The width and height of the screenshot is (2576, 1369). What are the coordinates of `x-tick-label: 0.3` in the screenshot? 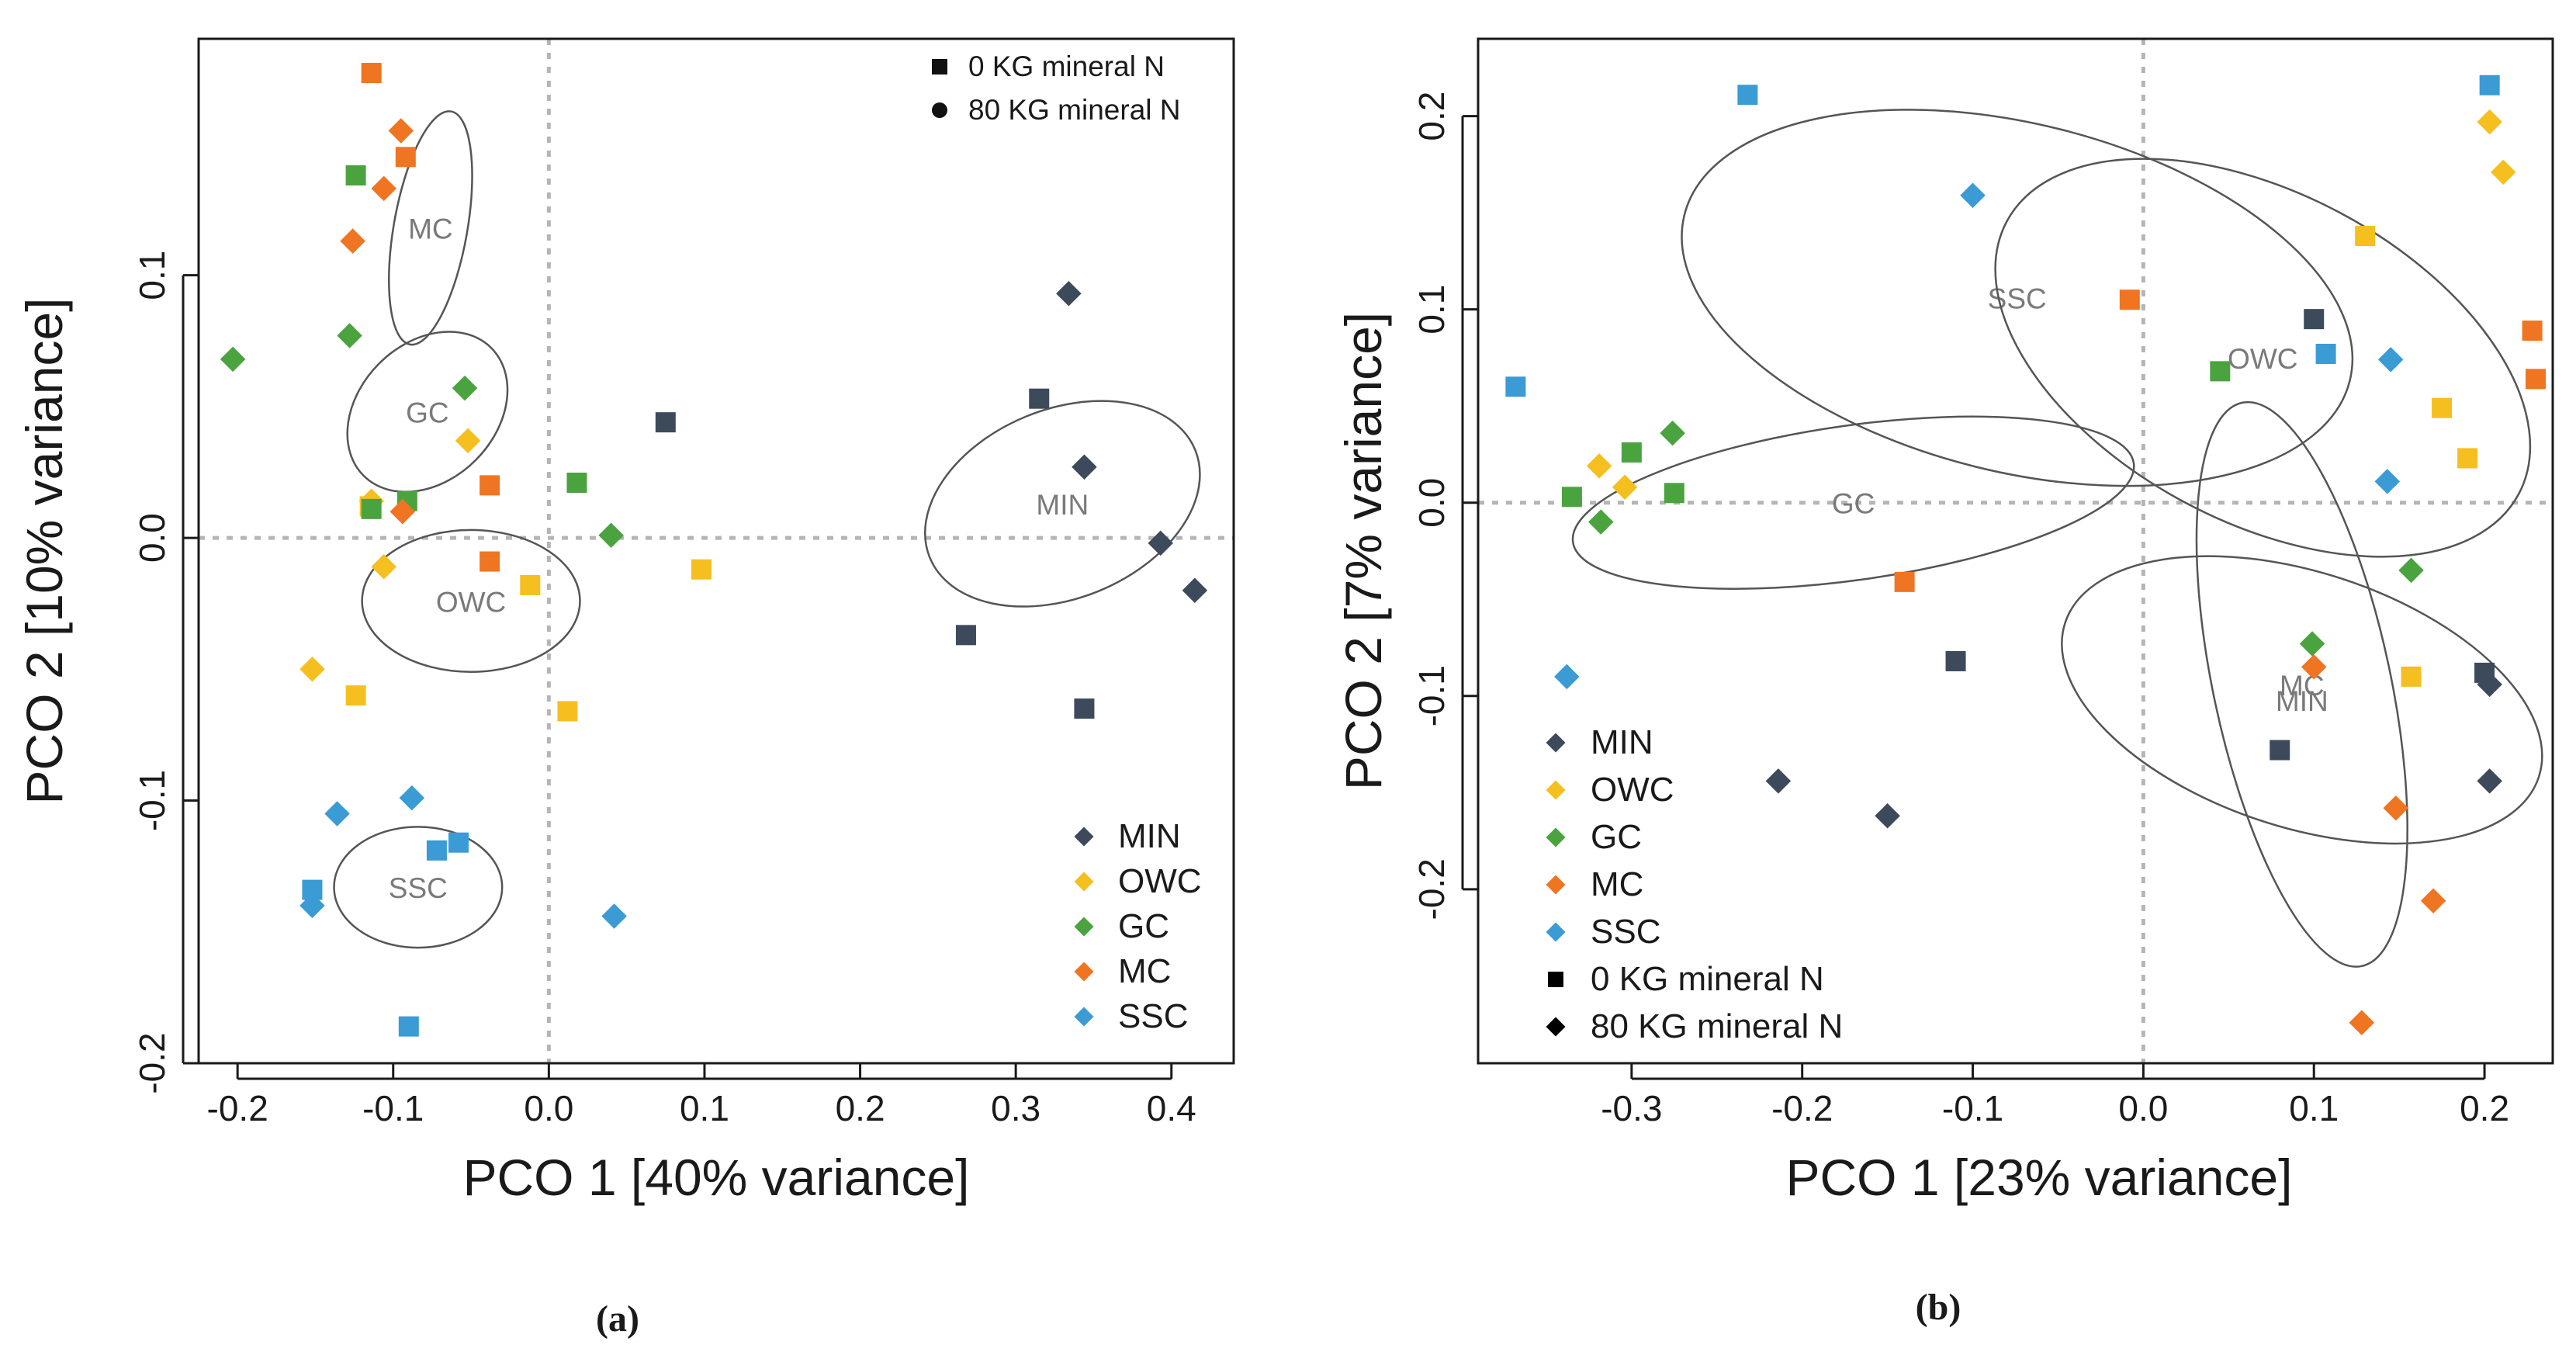 It's located at (1015, 1108).